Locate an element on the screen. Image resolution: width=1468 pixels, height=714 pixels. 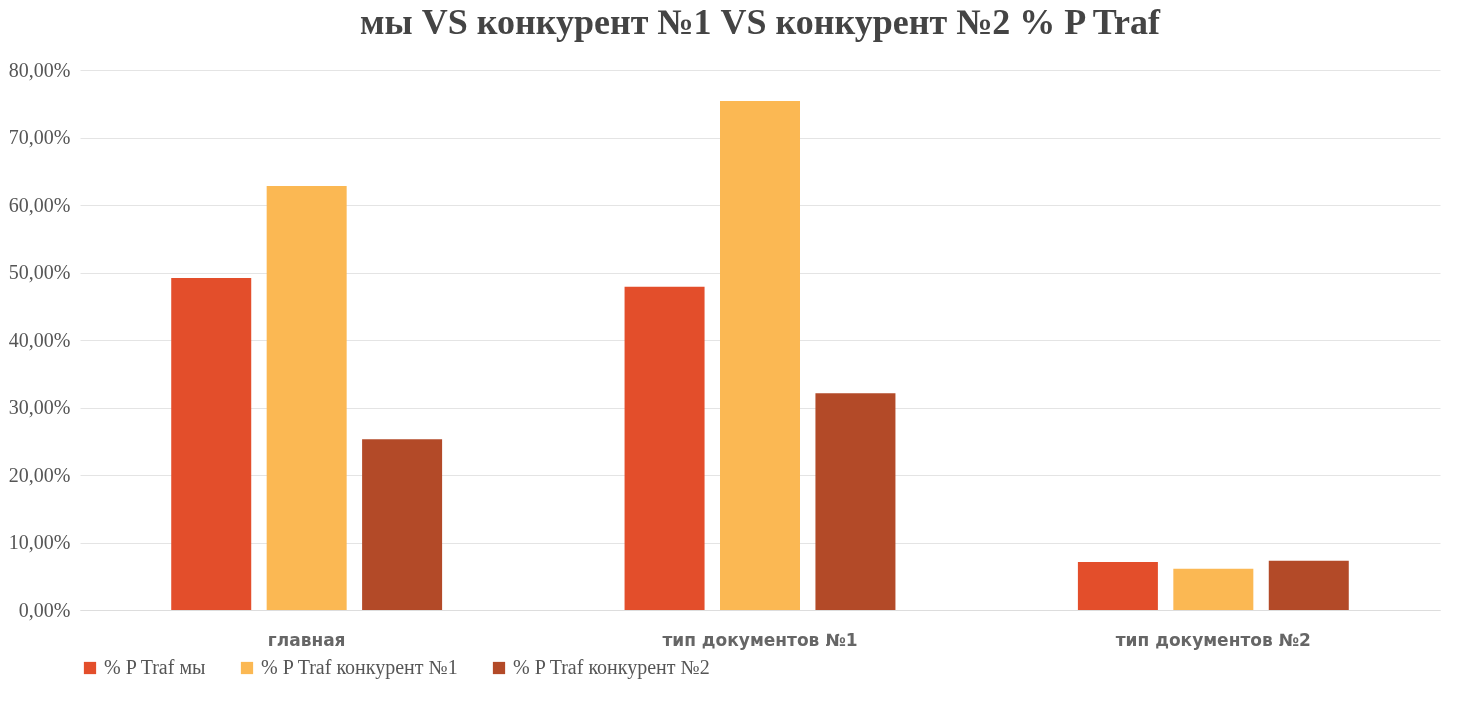
y-tick-label: 30,00% is located at coordinates (39, 407).